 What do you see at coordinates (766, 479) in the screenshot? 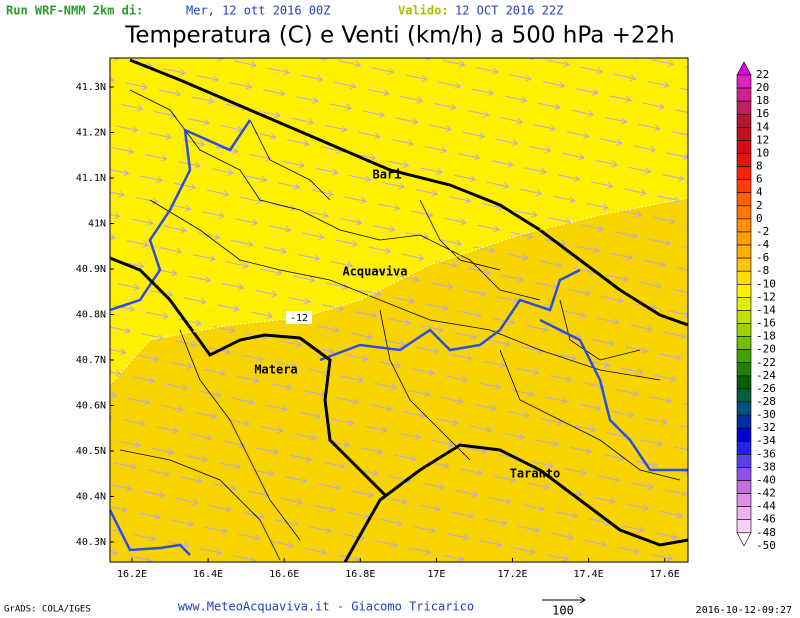
I see `colorbar-label: -40` at bounding box center [766, 479].